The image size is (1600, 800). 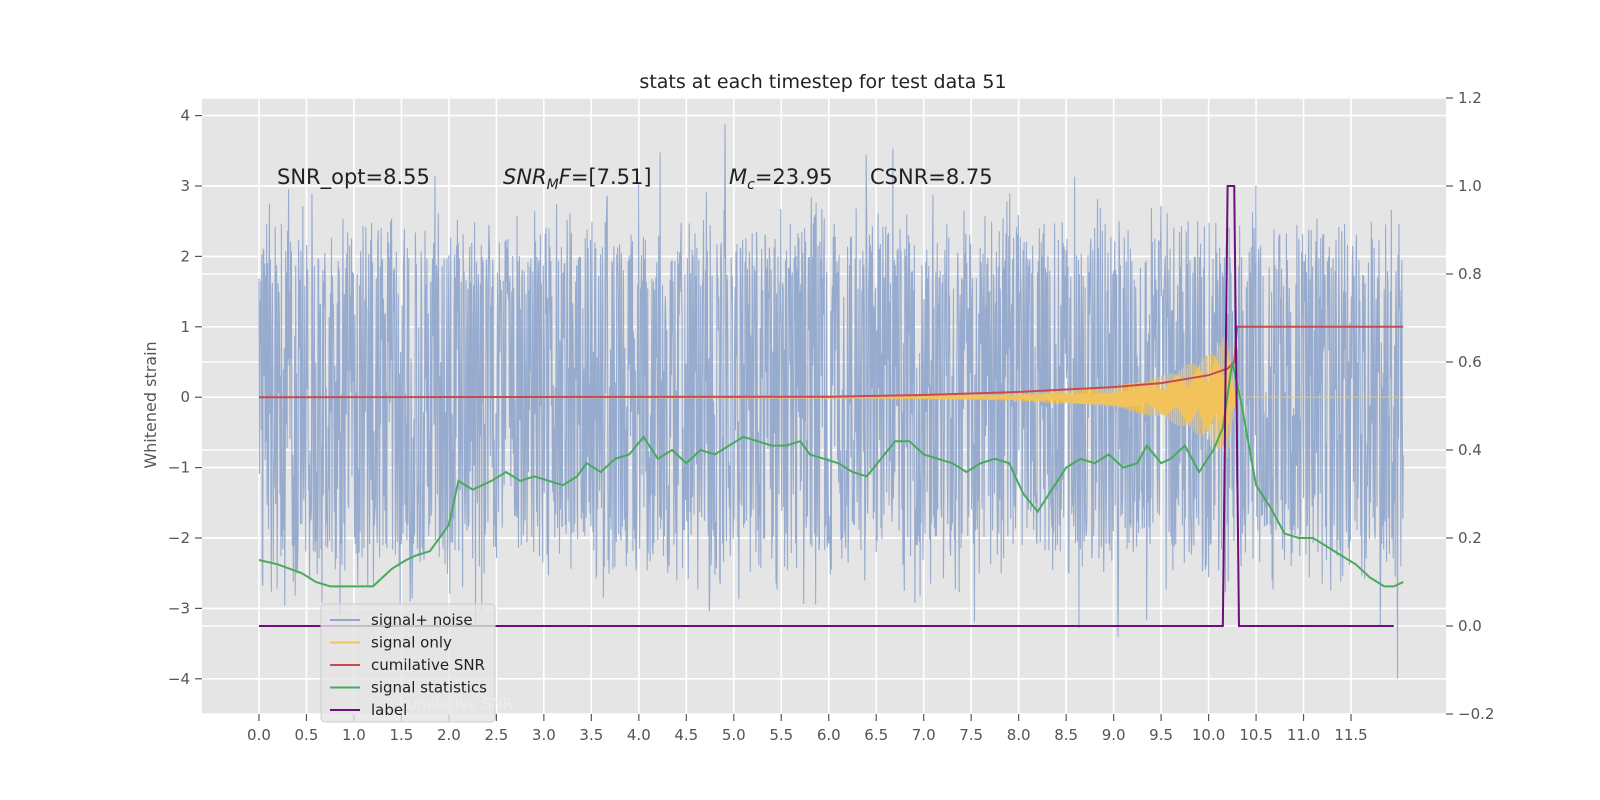 What do you see at coordinates (1019, 735) in the screenshot?
I see `x-tick-label: 8.0` at bounding box center [1019, 735].